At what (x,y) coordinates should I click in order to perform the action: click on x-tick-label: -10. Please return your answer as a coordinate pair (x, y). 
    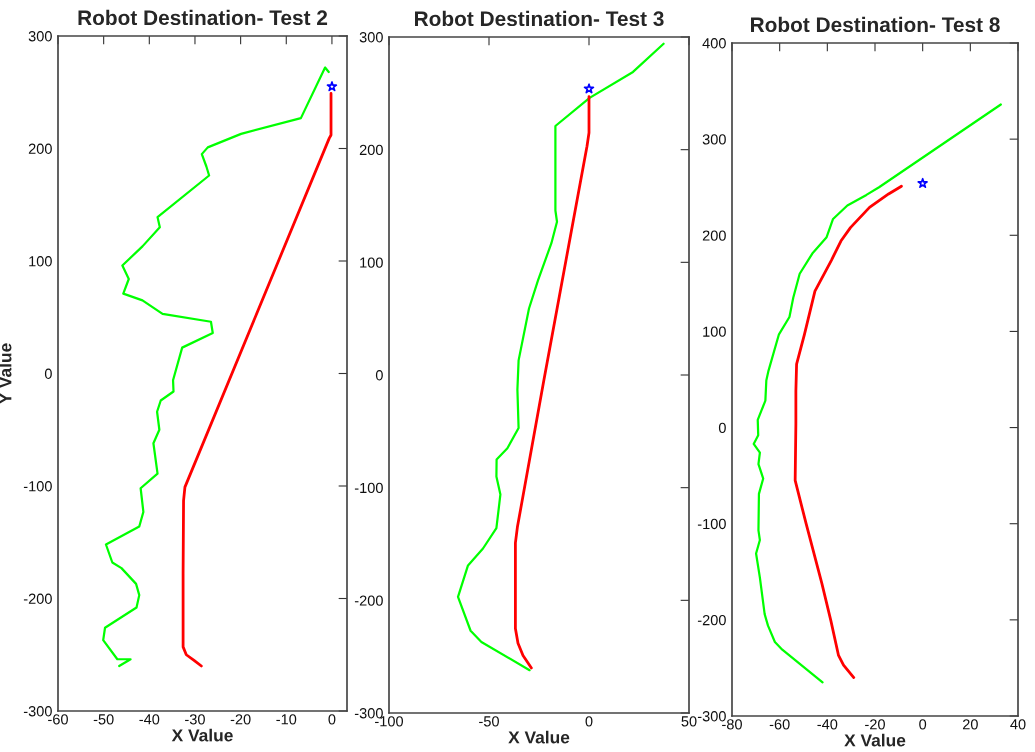
    Looking at the image, I should click on (286, 719).